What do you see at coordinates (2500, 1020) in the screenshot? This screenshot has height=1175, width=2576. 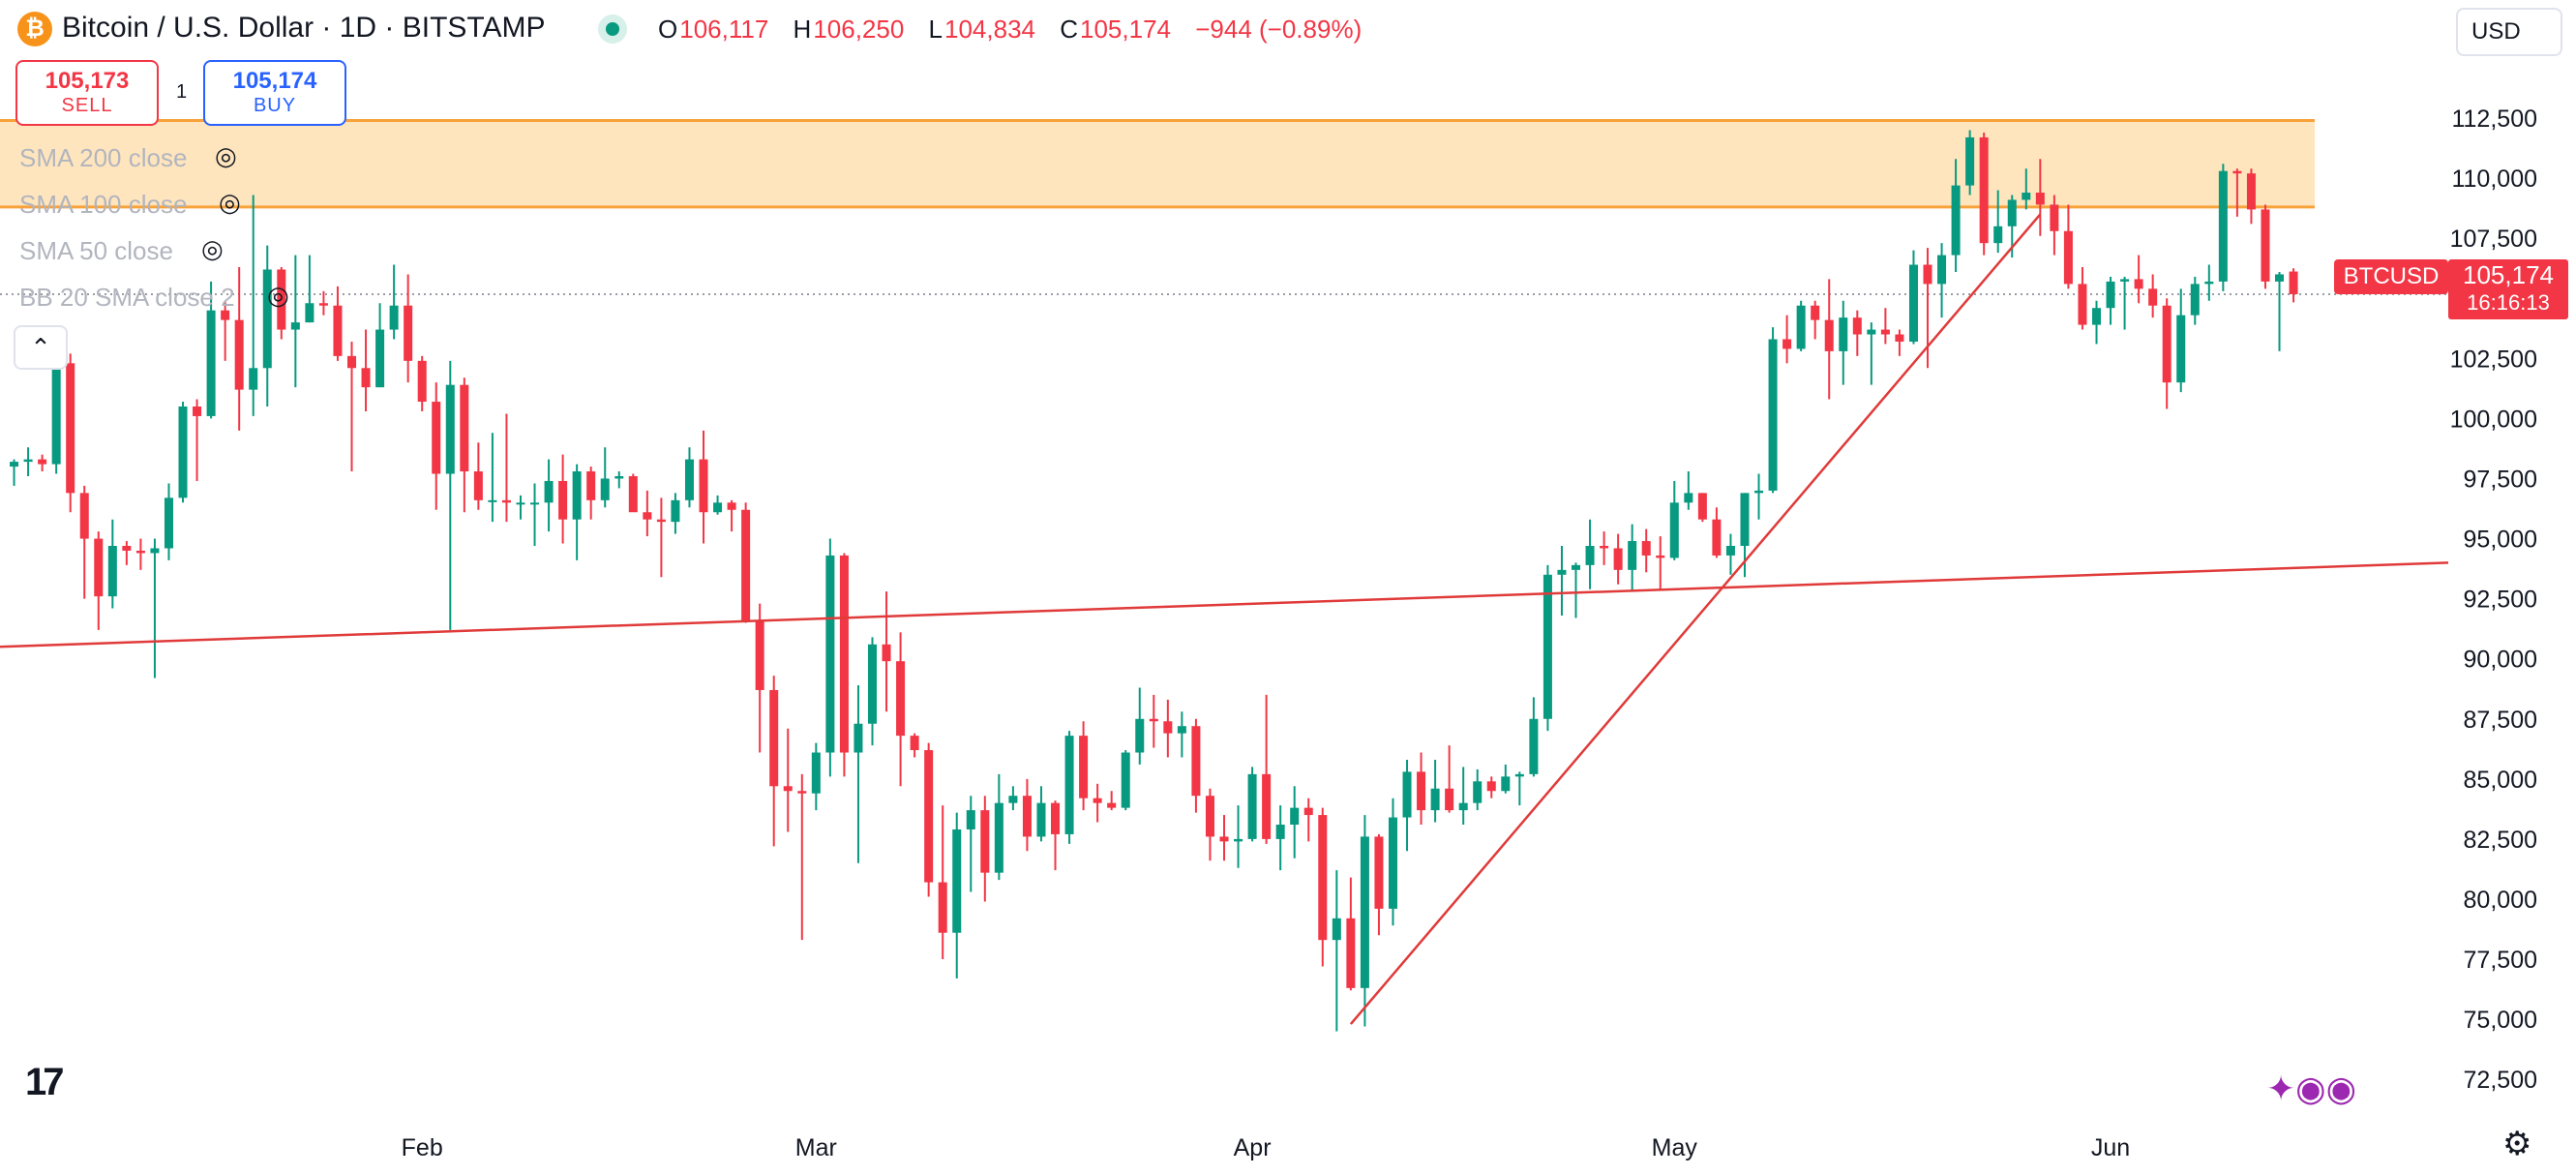 I see `y-tick-label: 75,000` at bounding box center [2500, 1020].